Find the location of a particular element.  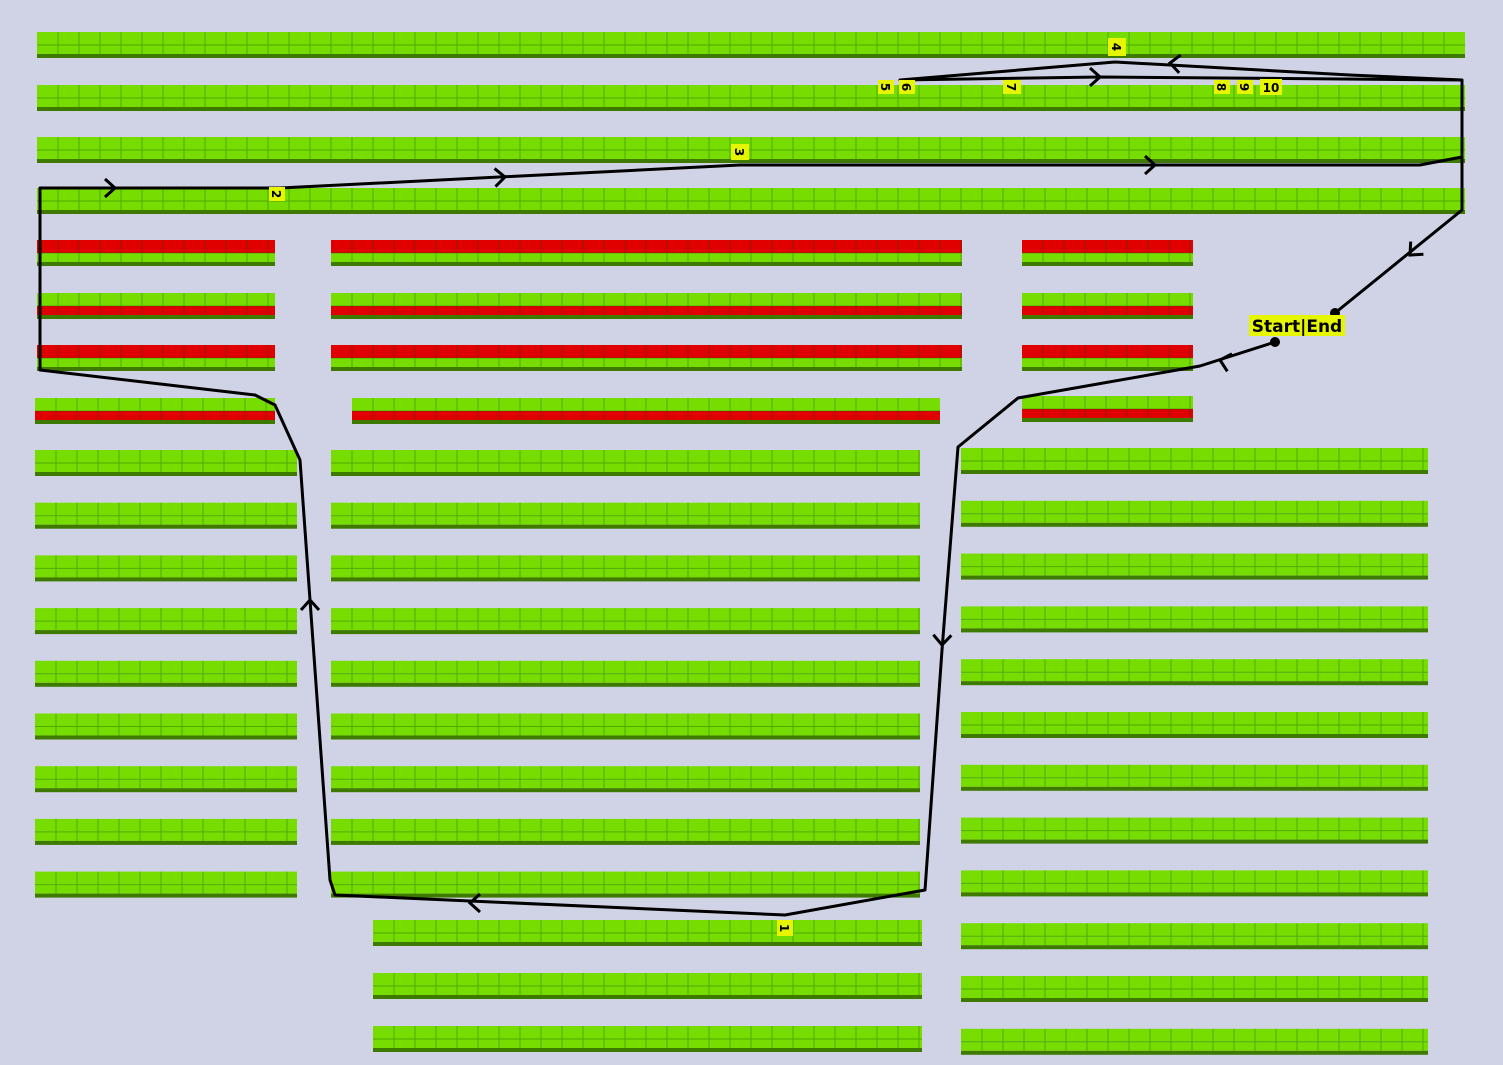

svg-text: 1 is located at coordinates (784, 928).